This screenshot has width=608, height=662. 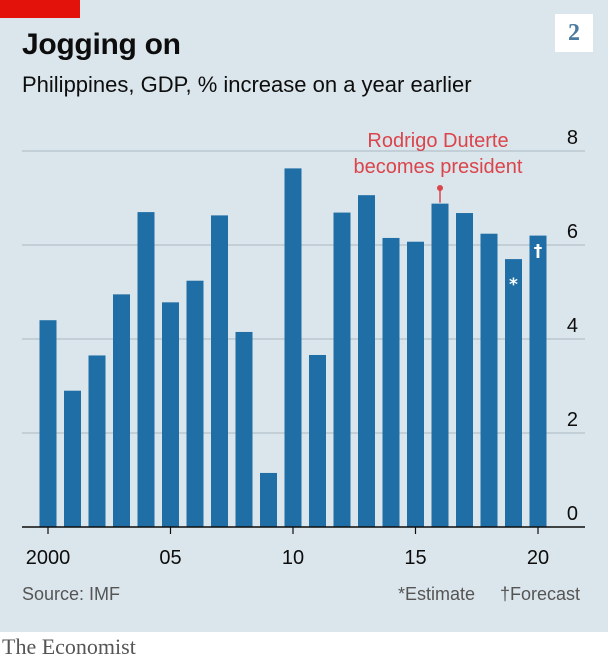 What do you see at coordinates (366, 361) in the screenshot?
I see `bar-2013` at bounding box center [366, 361].